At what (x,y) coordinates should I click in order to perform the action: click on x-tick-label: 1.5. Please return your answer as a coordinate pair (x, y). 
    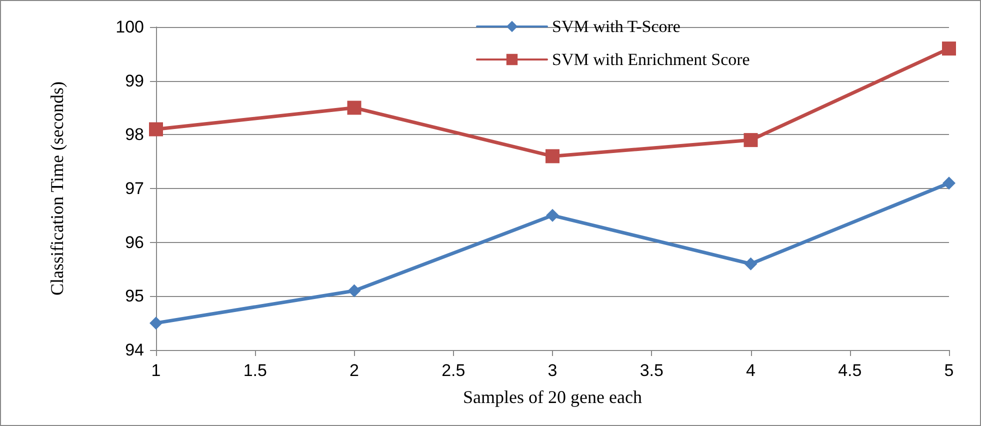
    Looking at the image, I should click on (255, 370).